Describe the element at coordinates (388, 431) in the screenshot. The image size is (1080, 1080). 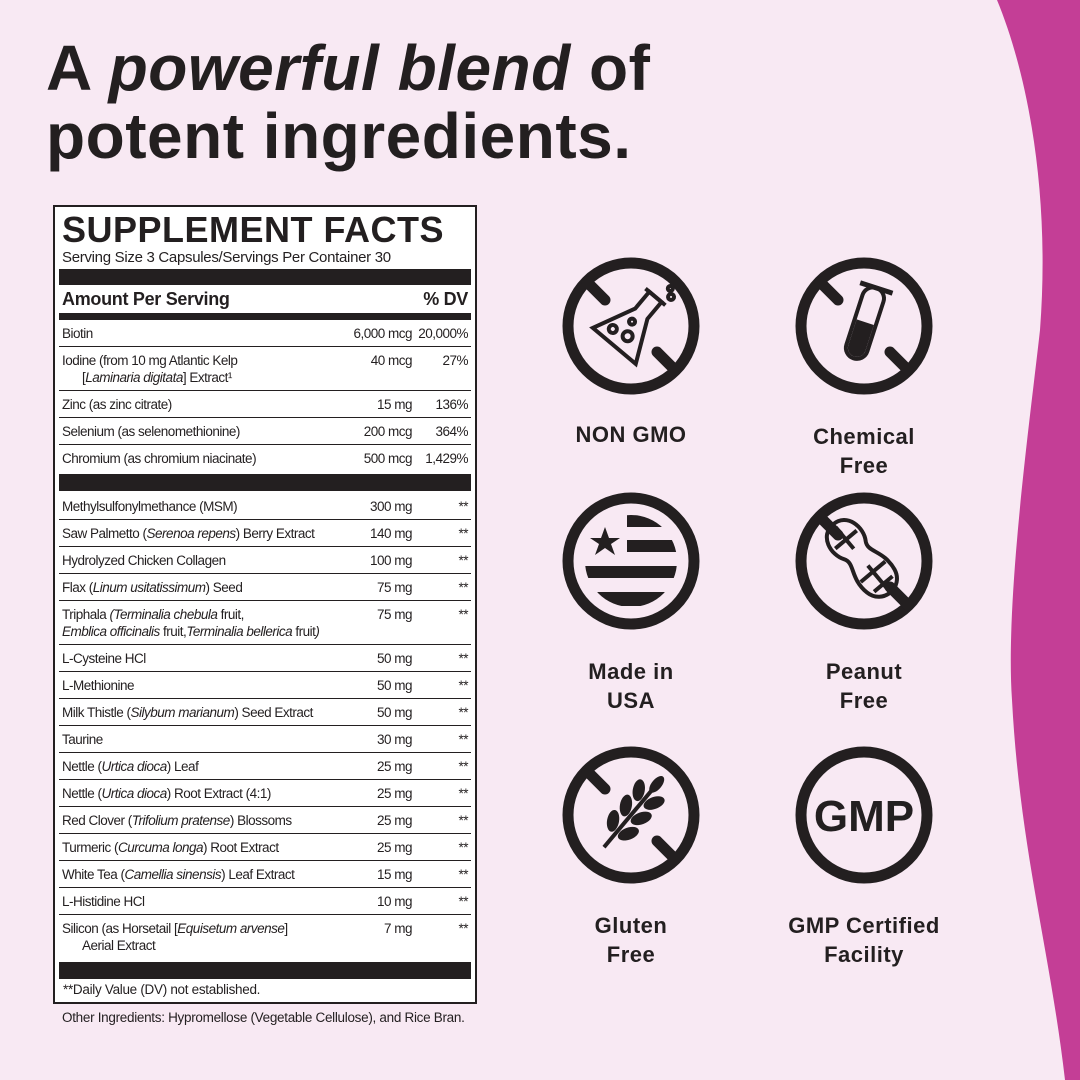
I see `amount: 200 mcg` at that location.